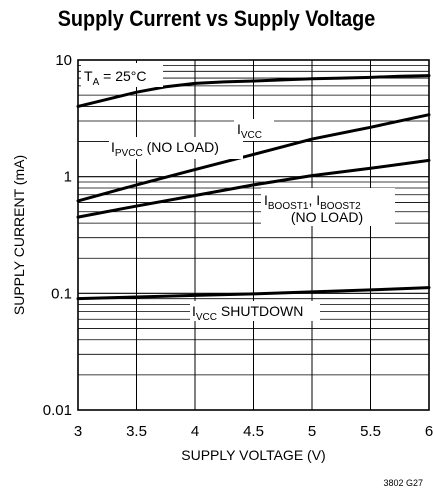  What do you see at coordinates (68, 177) in the screenshot?
I see `y-tick-label: 1` at bounding box center [68, 177].